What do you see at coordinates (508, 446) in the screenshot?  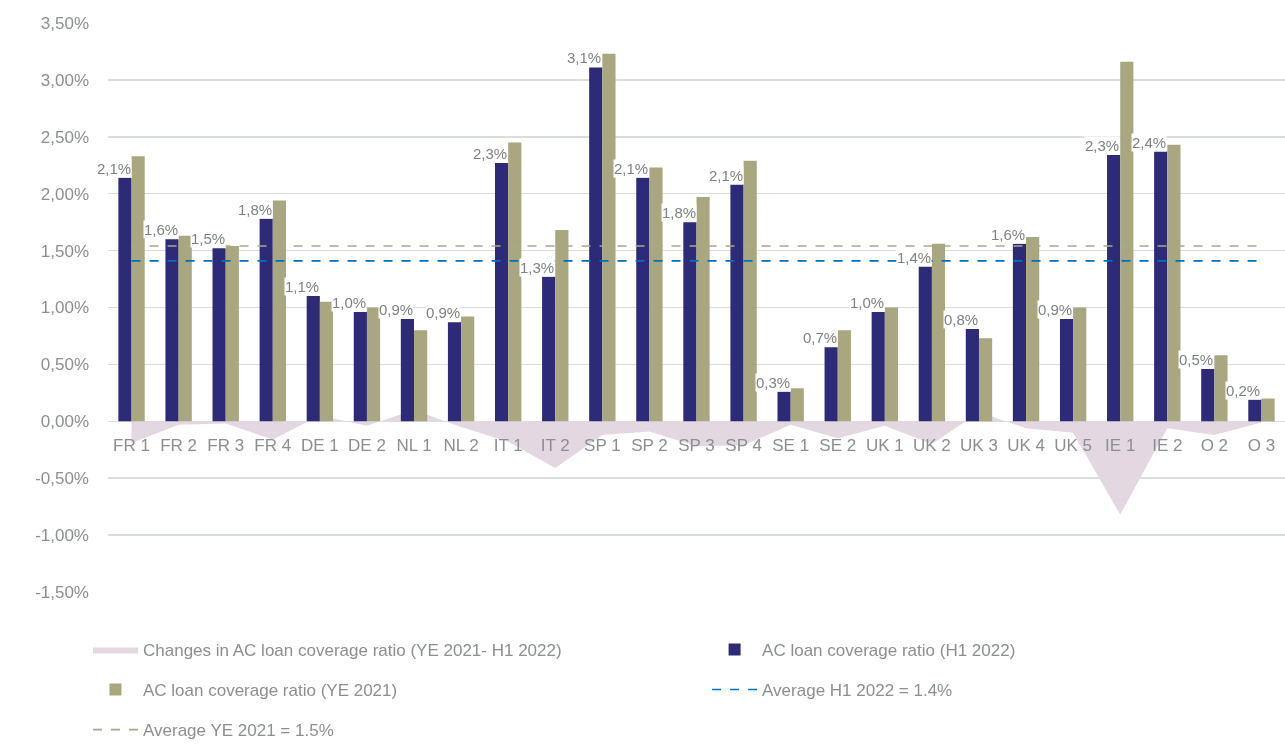 I see `x-tick-label: IT 1` at bounding box center [508, 446].